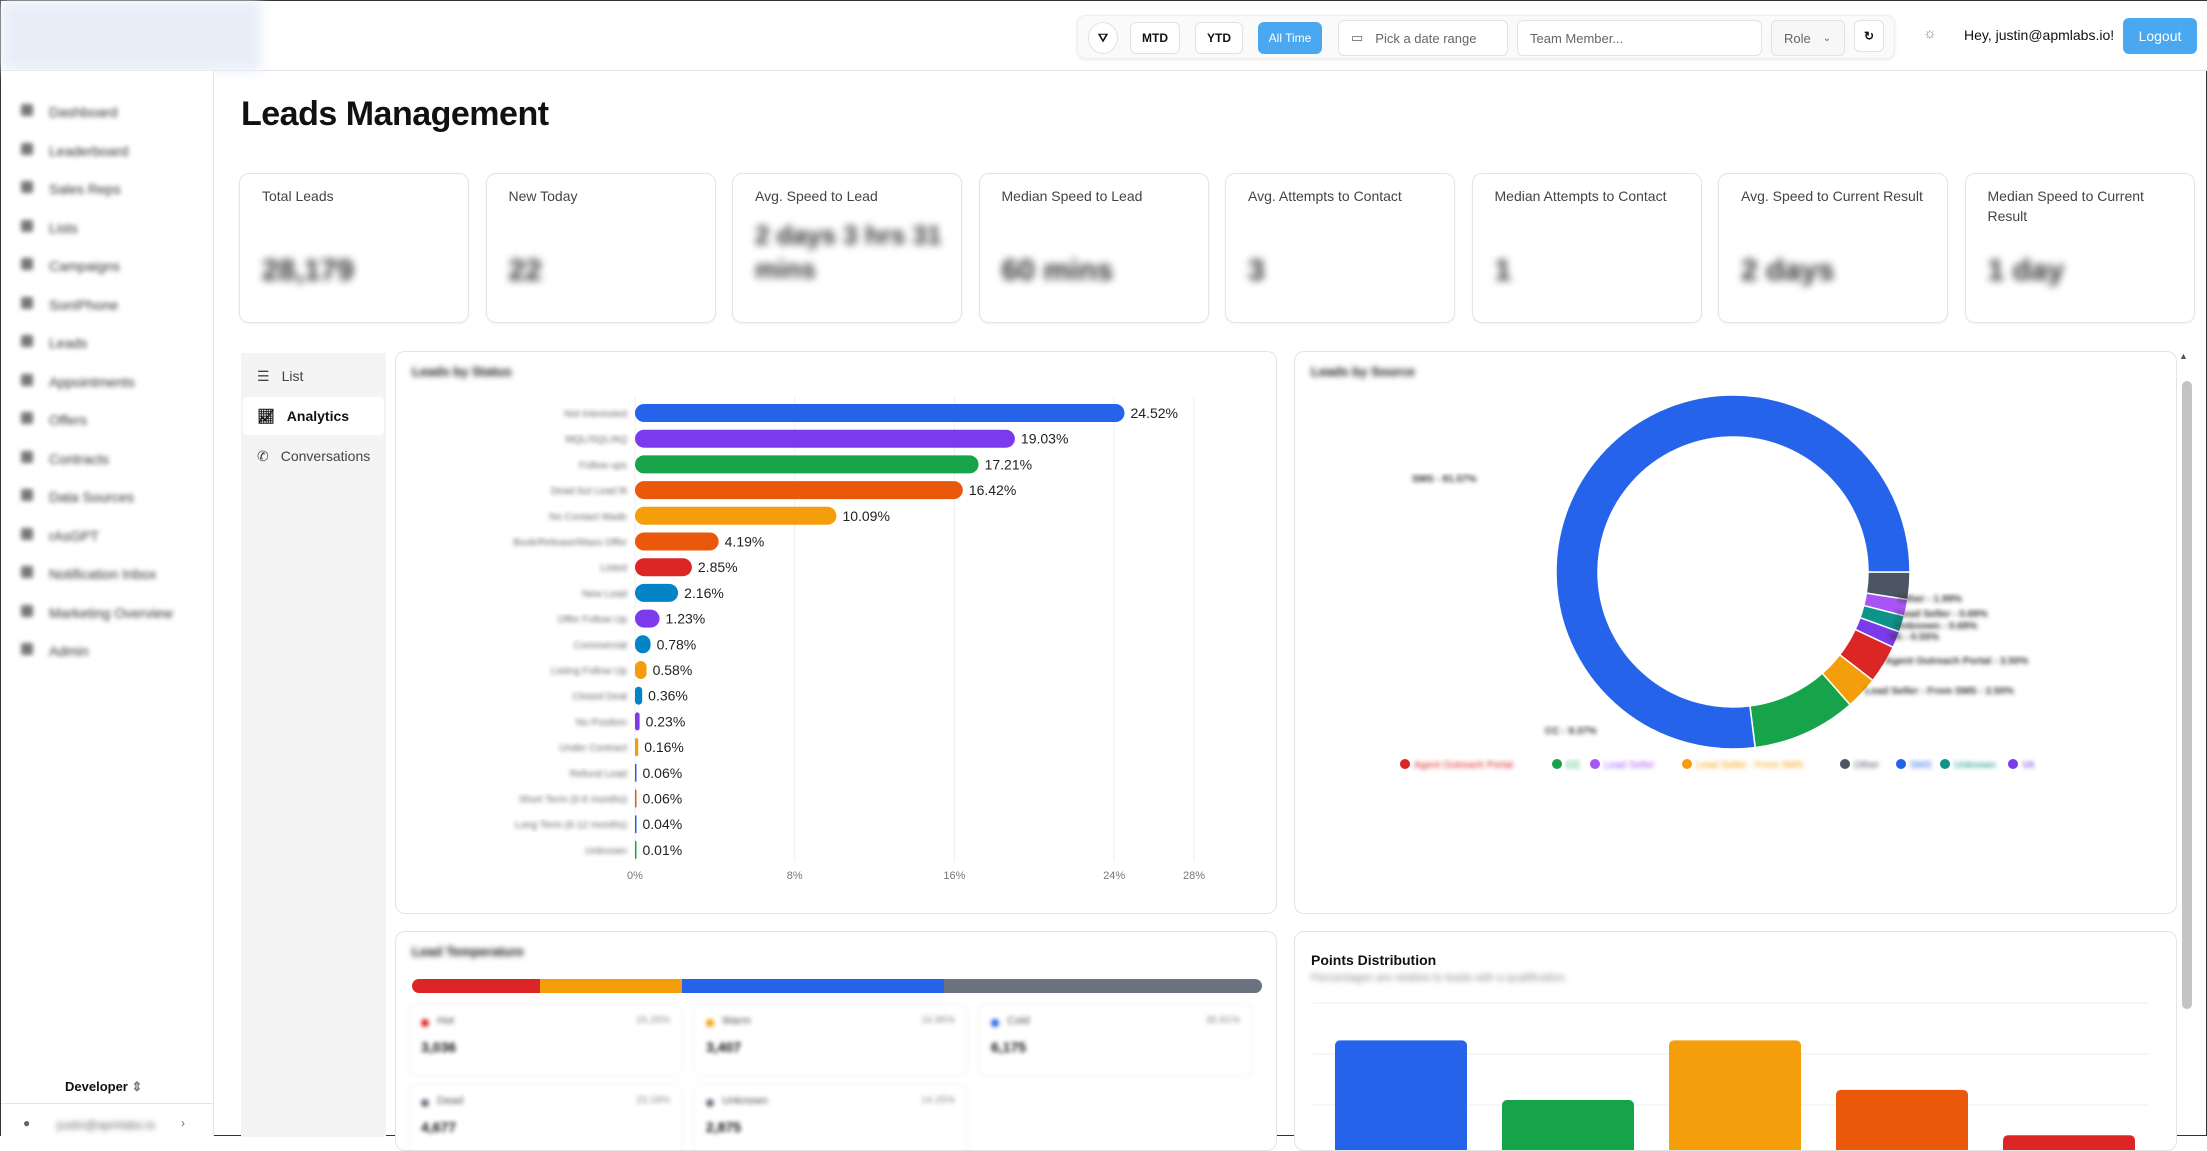 The height and width of the screenshot is (1151, 2207). I want to click on sidebar-item: Marketing Overview, so click(97, 612).